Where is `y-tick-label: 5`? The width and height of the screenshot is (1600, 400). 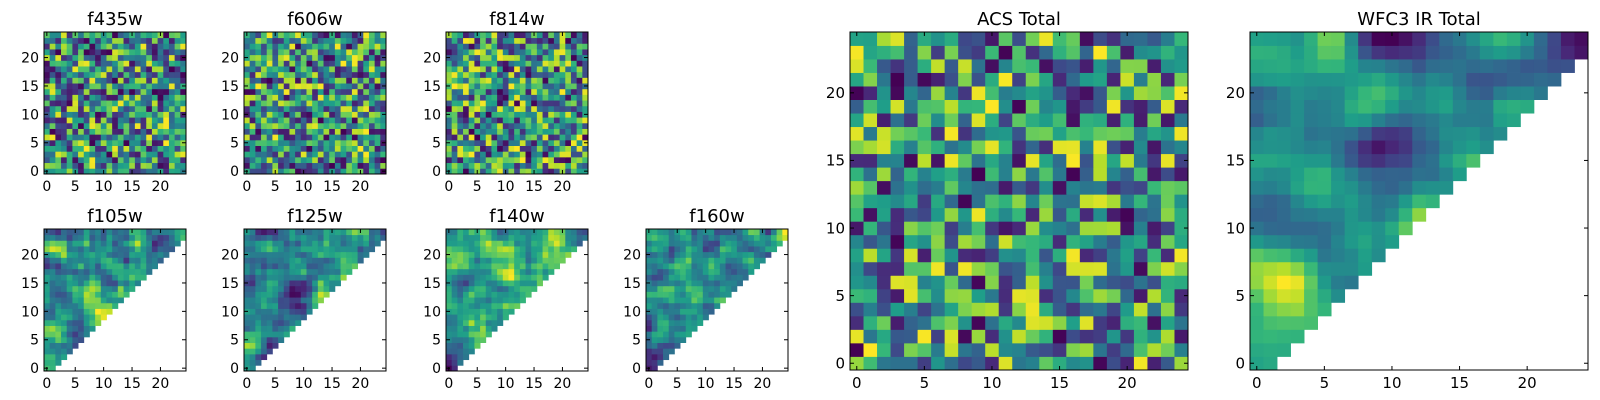
y-tick-label: 5 is located at coordinates (34, 144).